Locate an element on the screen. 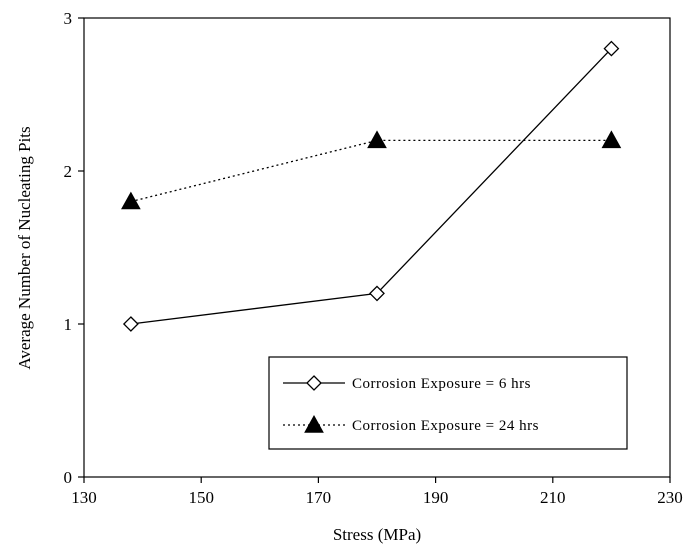  x-tick-label: 210 is located at coordinates (553, 497).